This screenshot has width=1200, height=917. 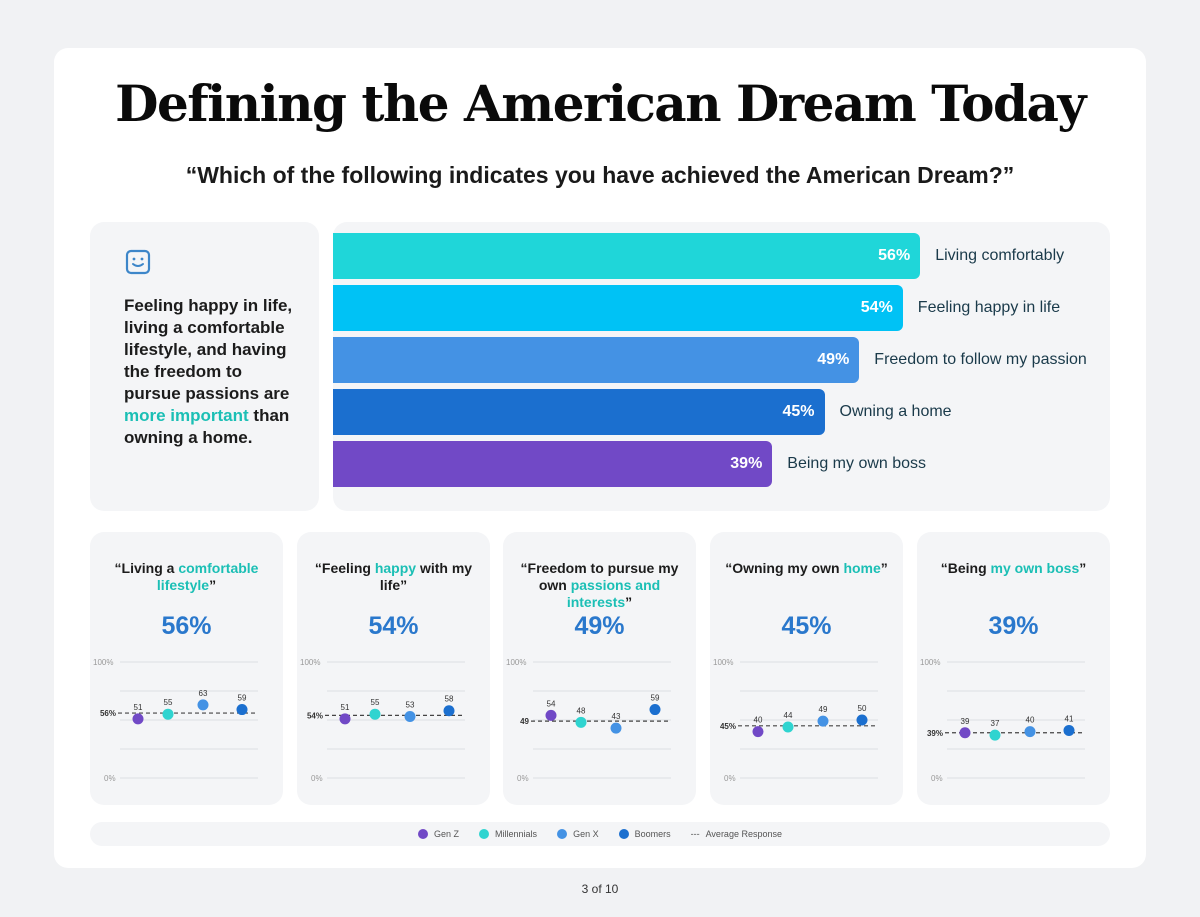 I want to click on headline-percent: 54%, so click(x=393, y=626).